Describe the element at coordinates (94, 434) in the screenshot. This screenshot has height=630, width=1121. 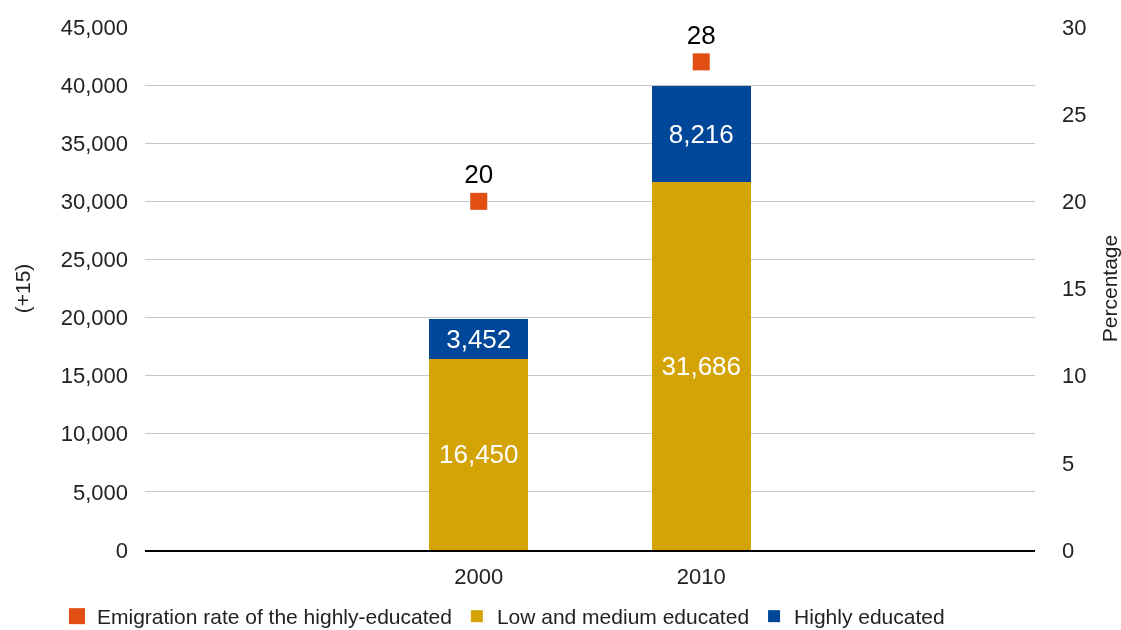
I see `y-tick-label: 10,000` at that location.